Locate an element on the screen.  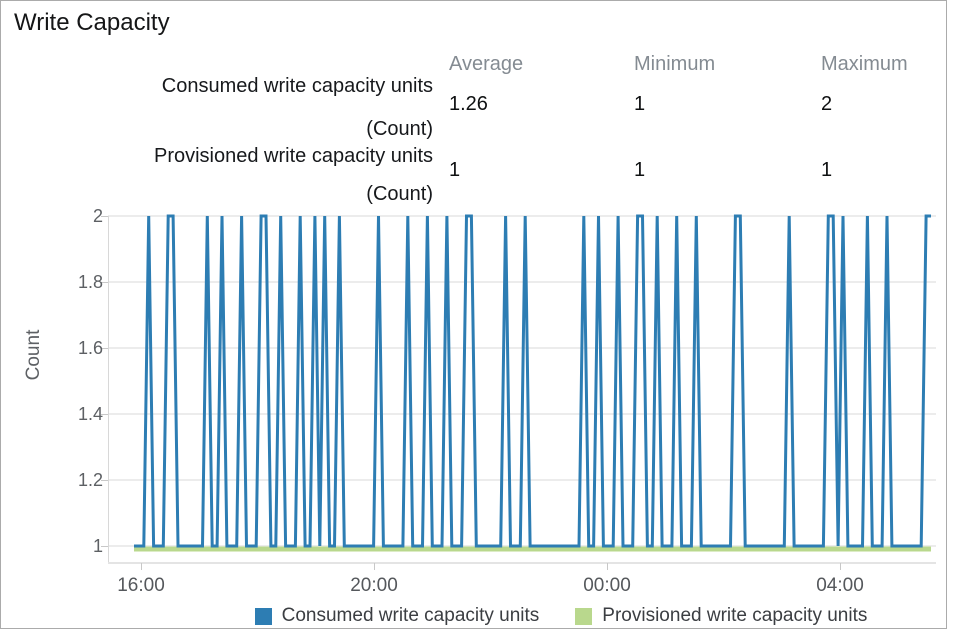
stat-row-consumed-label: Consumed write capacity units is located at coordinates (297, 86).